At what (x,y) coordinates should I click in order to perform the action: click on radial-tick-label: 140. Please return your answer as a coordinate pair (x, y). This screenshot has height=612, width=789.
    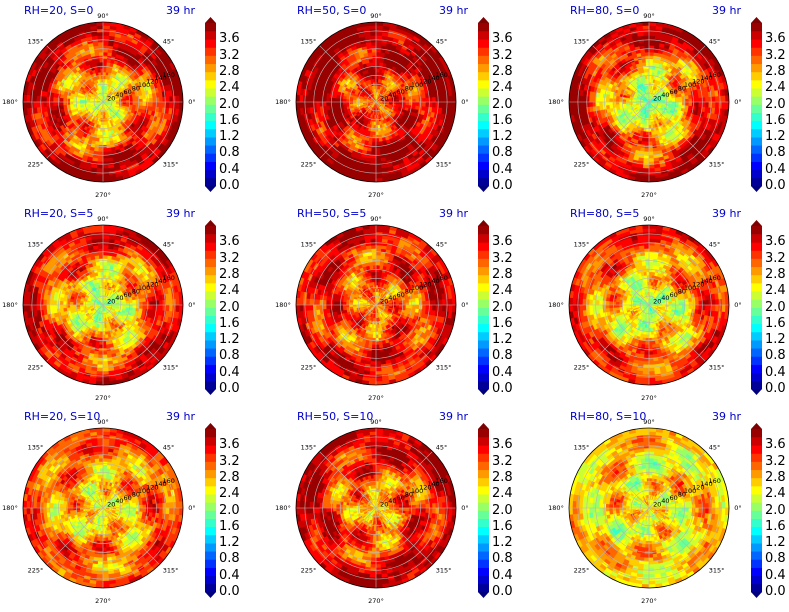
    Looking at the image, I should click on (160, 78).